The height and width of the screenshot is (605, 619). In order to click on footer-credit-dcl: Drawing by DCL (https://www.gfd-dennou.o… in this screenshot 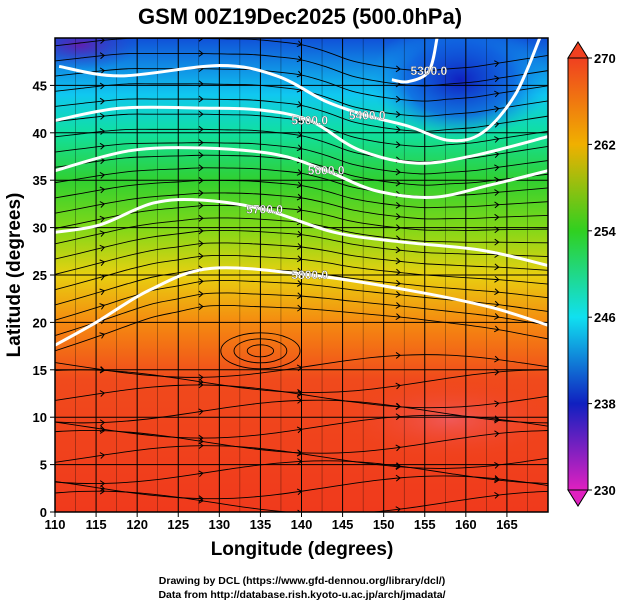, I will do `click(302, 581)`.